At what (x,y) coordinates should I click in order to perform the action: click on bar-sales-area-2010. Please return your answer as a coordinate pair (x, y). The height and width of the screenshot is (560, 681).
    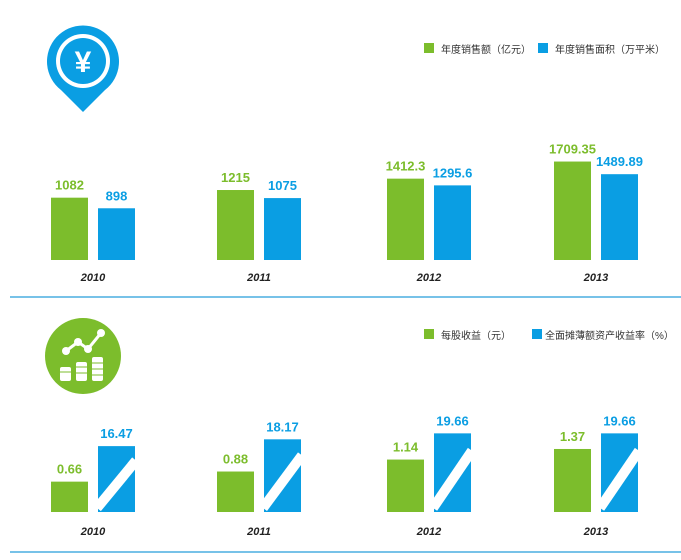
    Looking at the image, I should click on (116, 234).